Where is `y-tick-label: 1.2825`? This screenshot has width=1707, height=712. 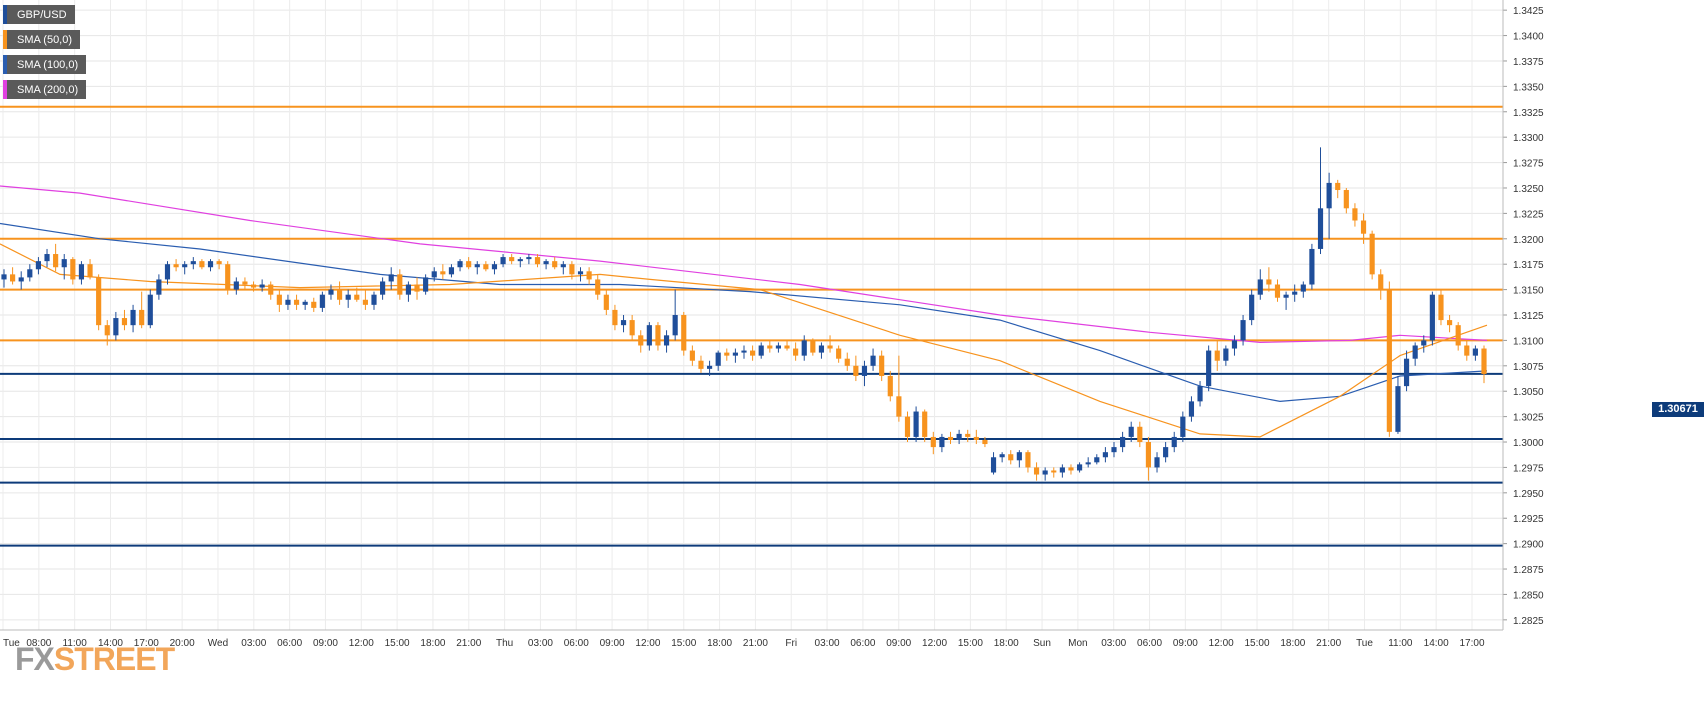
y-tick-label: 1.2825 is located at coordinates (1528, 621).